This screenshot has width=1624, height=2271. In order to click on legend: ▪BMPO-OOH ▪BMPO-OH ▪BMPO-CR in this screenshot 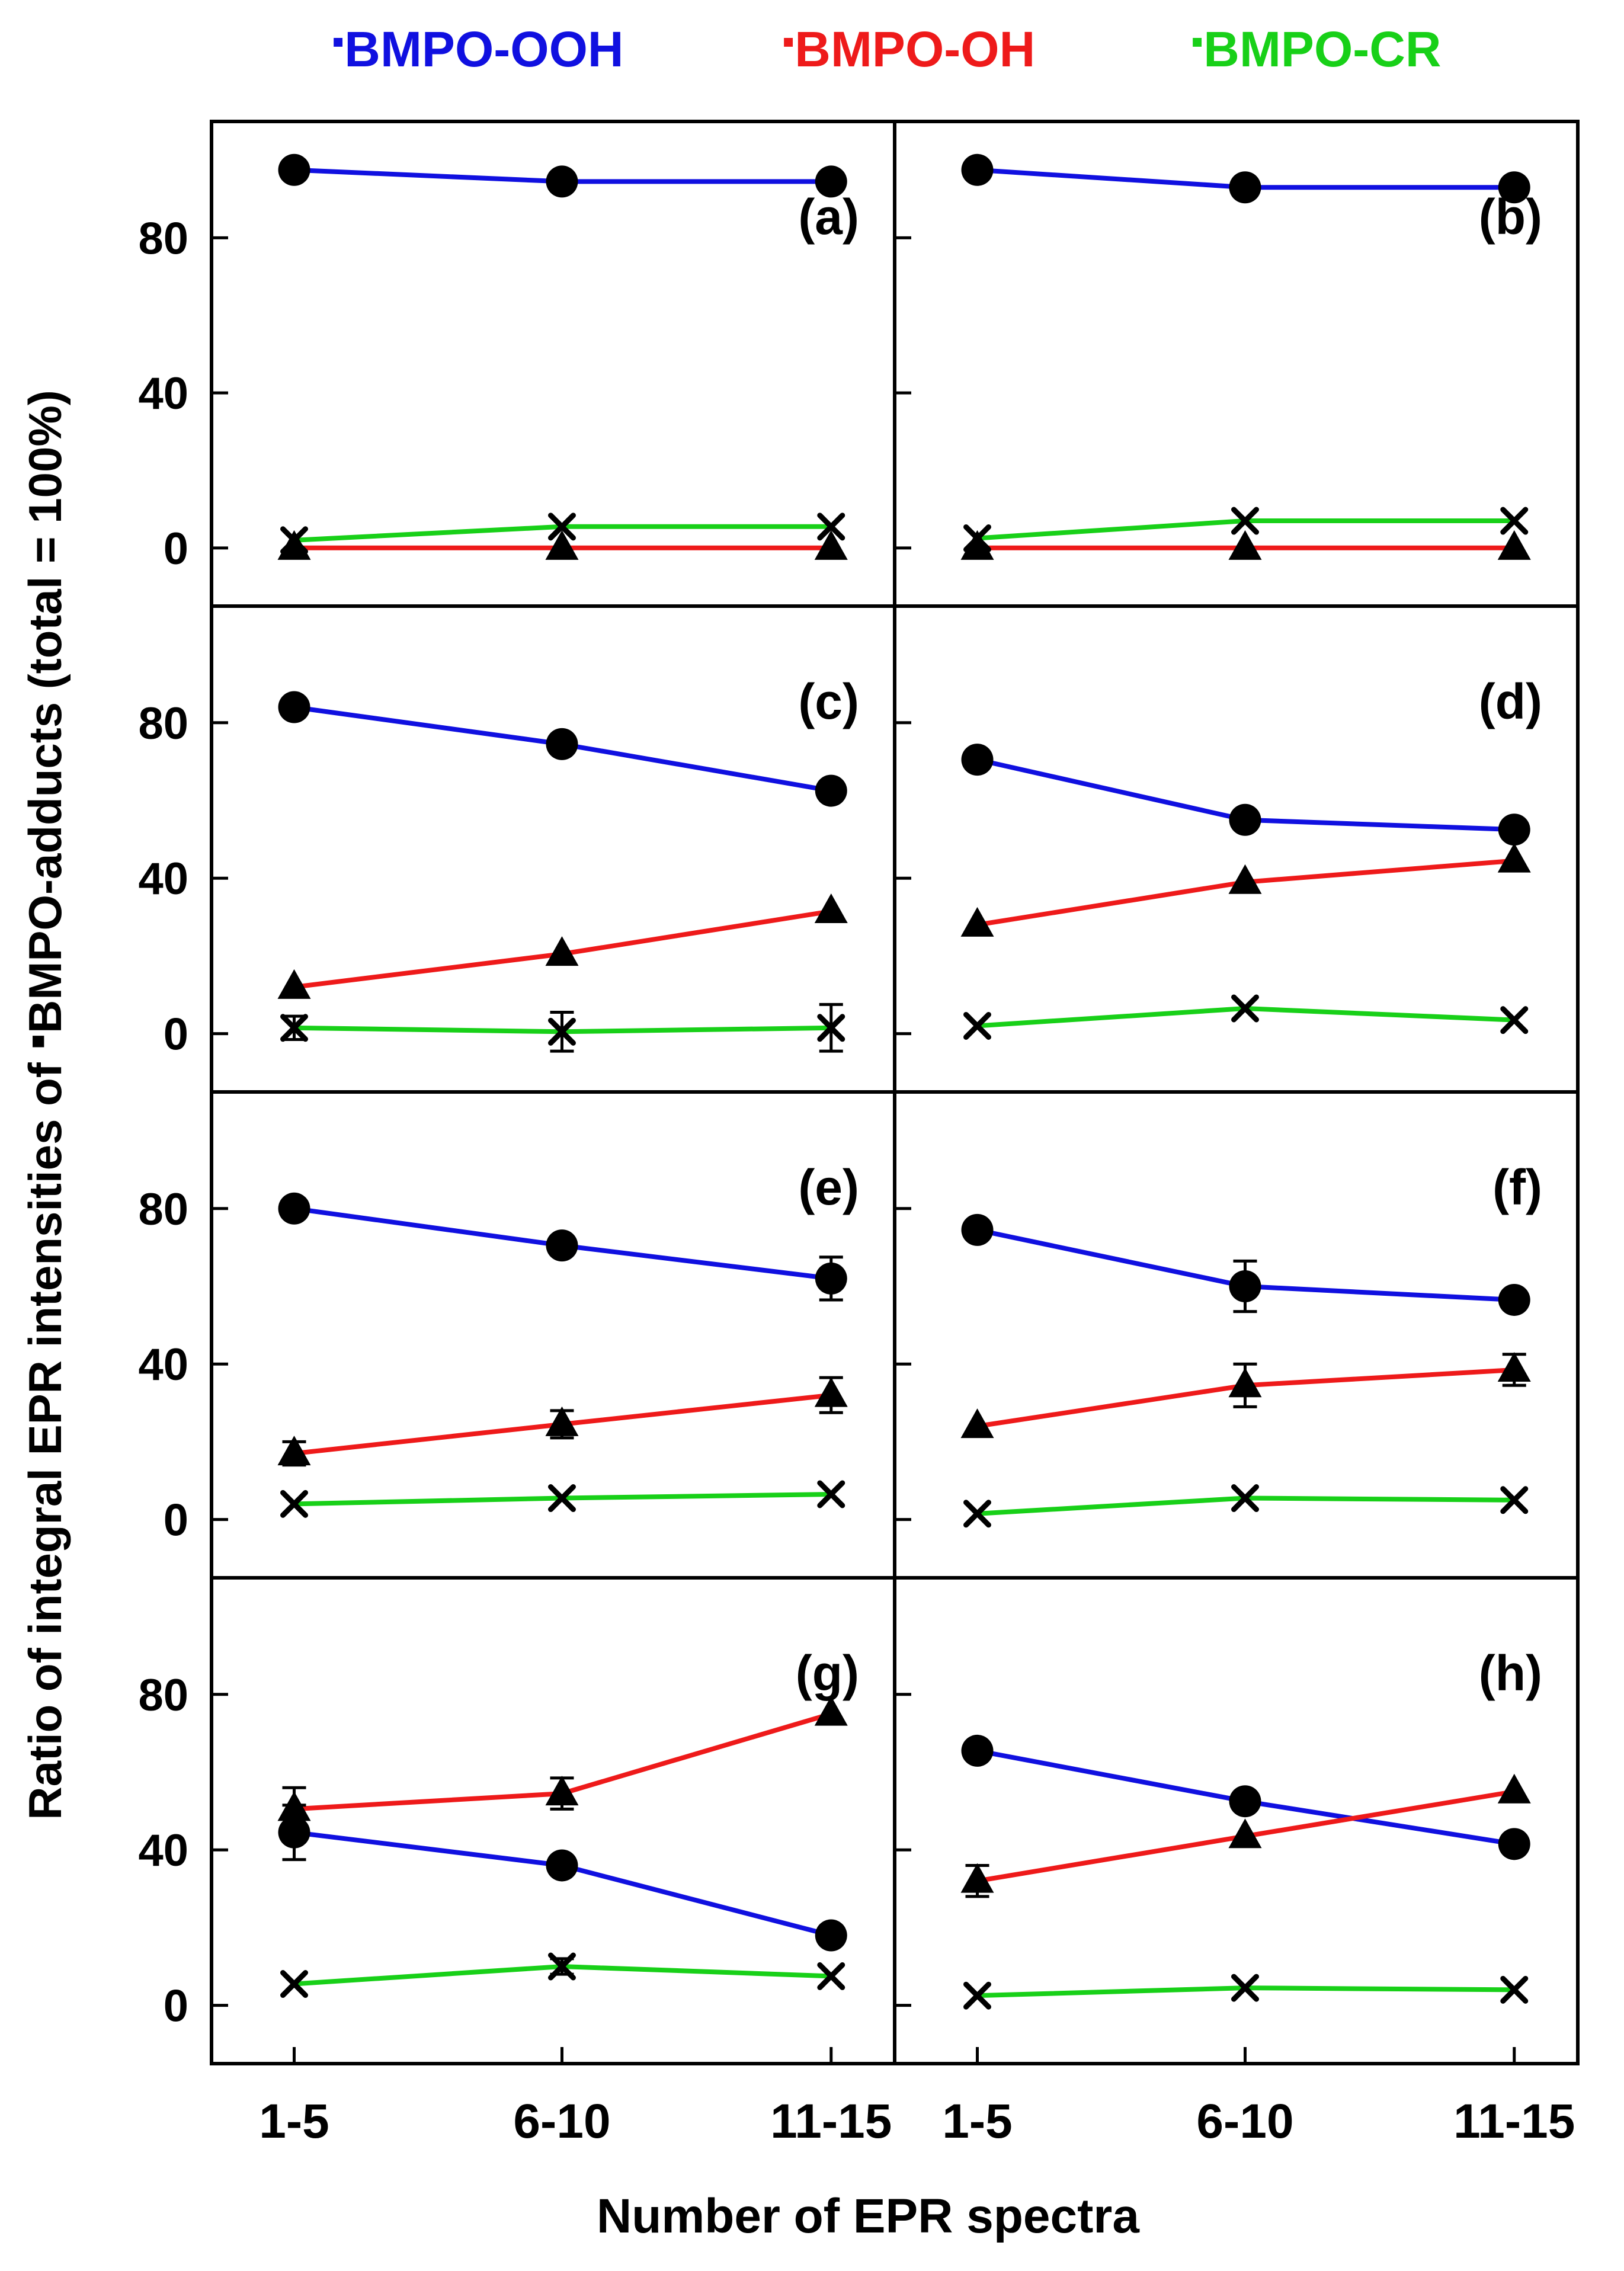, I will do `click(887, 49)`.